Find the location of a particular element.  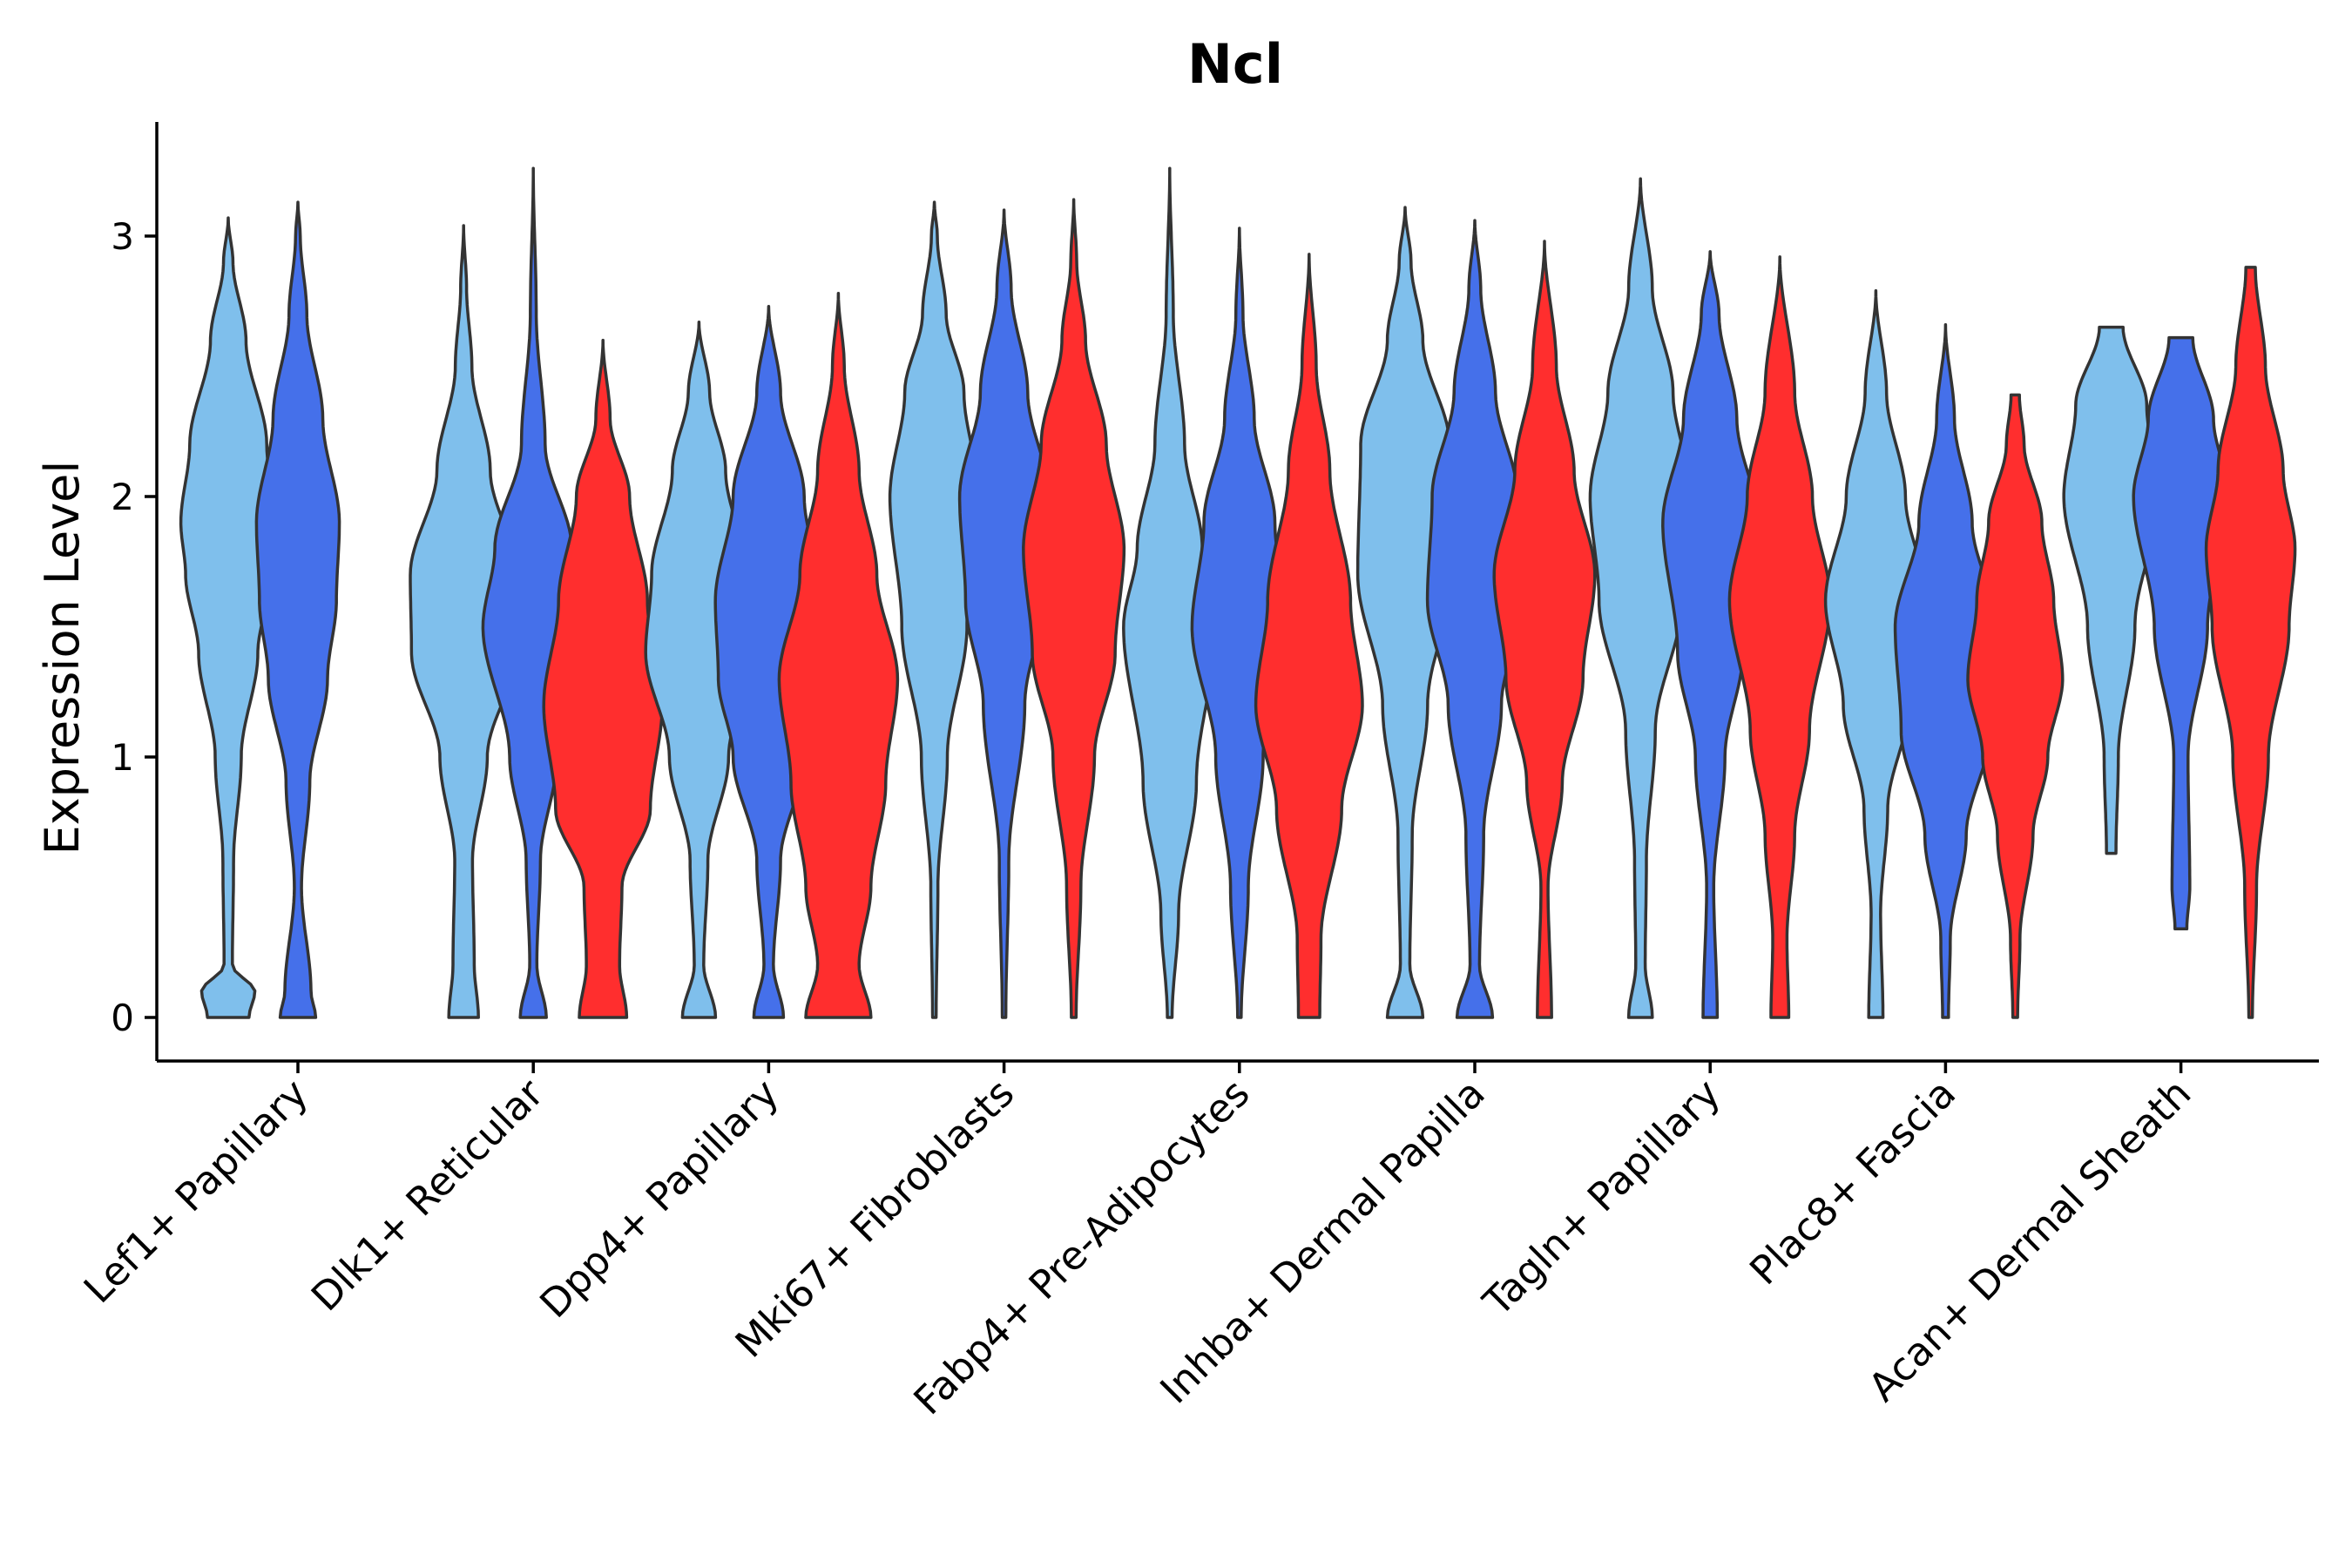

violin-acan-dermal-sheath-blue is located at coordinates (2181, 633).